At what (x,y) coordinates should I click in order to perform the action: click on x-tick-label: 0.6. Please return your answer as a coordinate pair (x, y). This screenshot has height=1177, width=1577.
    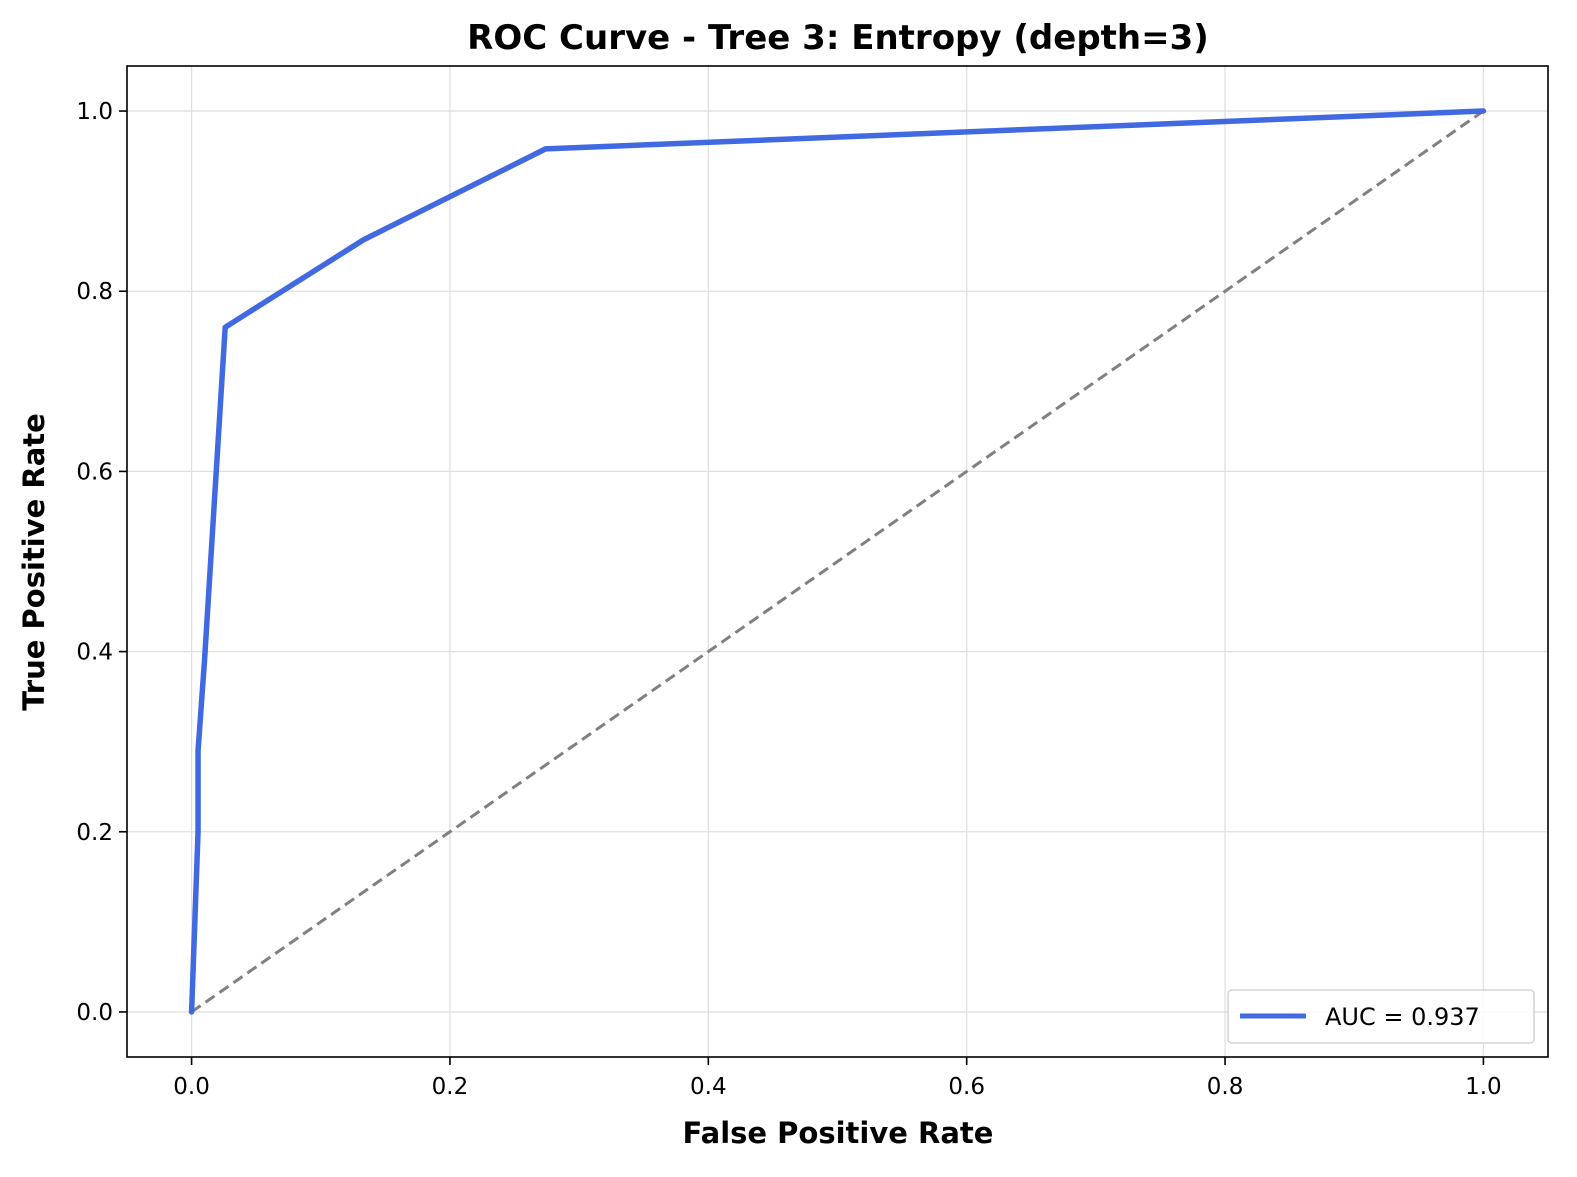
    Looking at the image, I should click on (966, 1087).